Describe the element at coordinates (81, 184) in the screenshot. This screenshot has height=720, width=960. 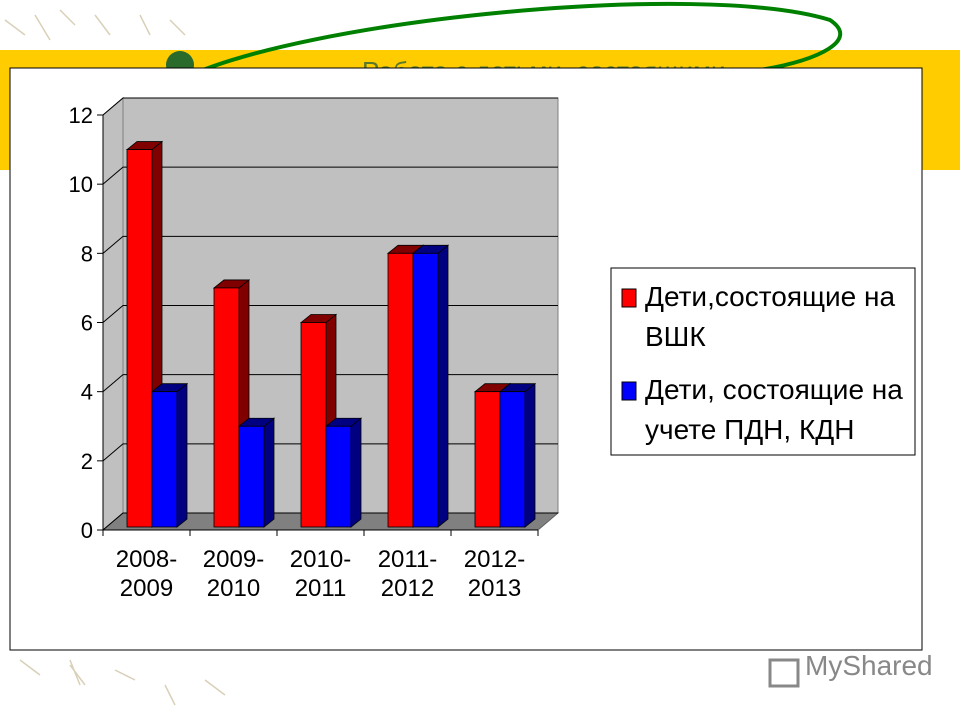
I see `y-tick-label: 10` at that location.